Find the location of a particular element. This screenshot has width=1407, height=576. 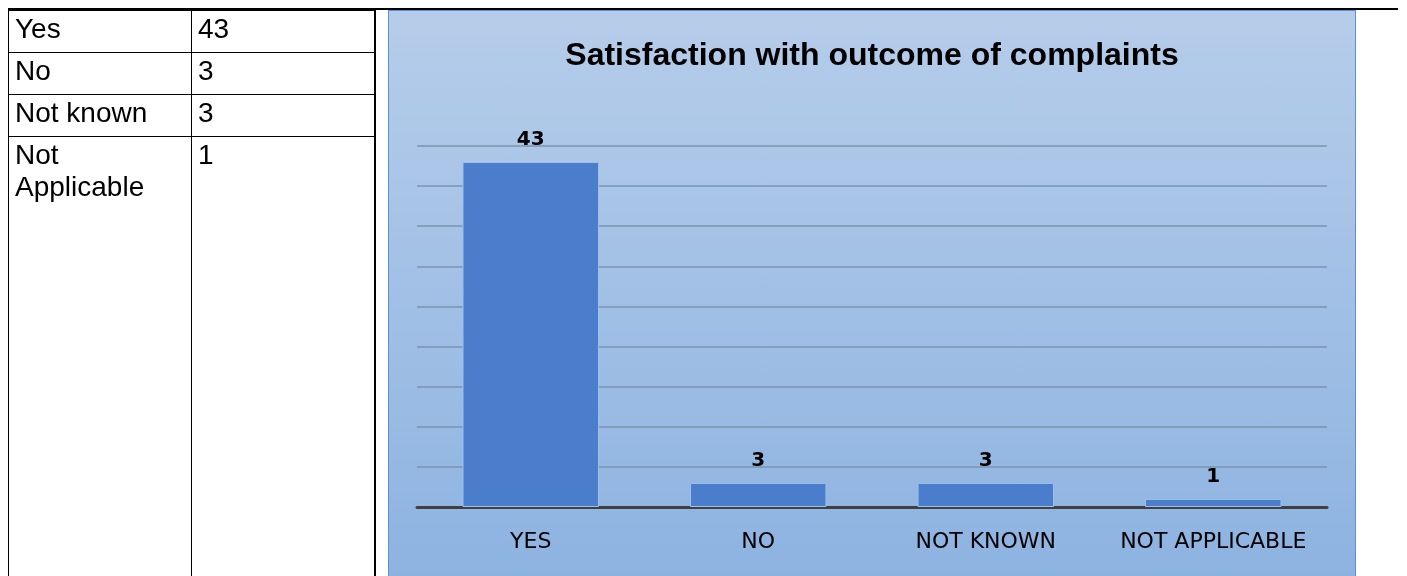

category-label: No is located at coordinates (100, 73).